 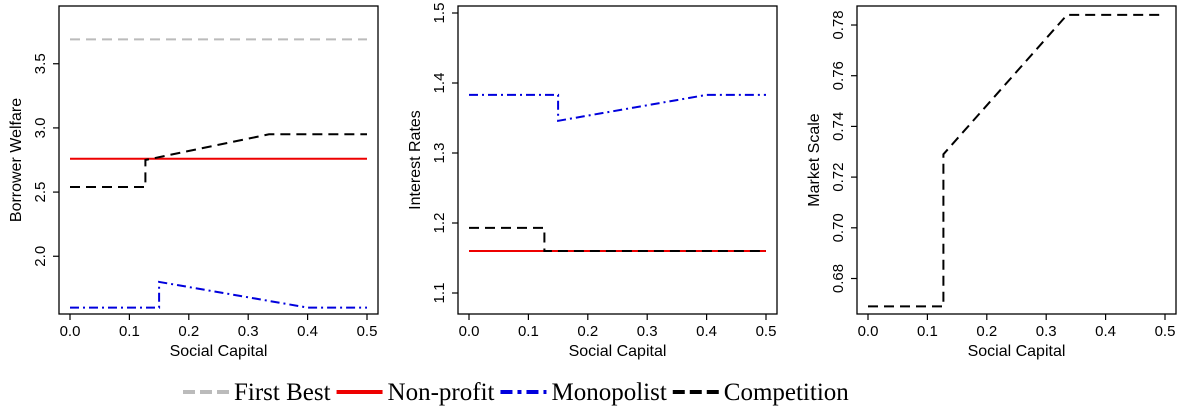 What do you see at coordinates (608, 392) in the screenshot?
I see `legend-label-monopolist: Monopolist` at bounding box center [608, 392].